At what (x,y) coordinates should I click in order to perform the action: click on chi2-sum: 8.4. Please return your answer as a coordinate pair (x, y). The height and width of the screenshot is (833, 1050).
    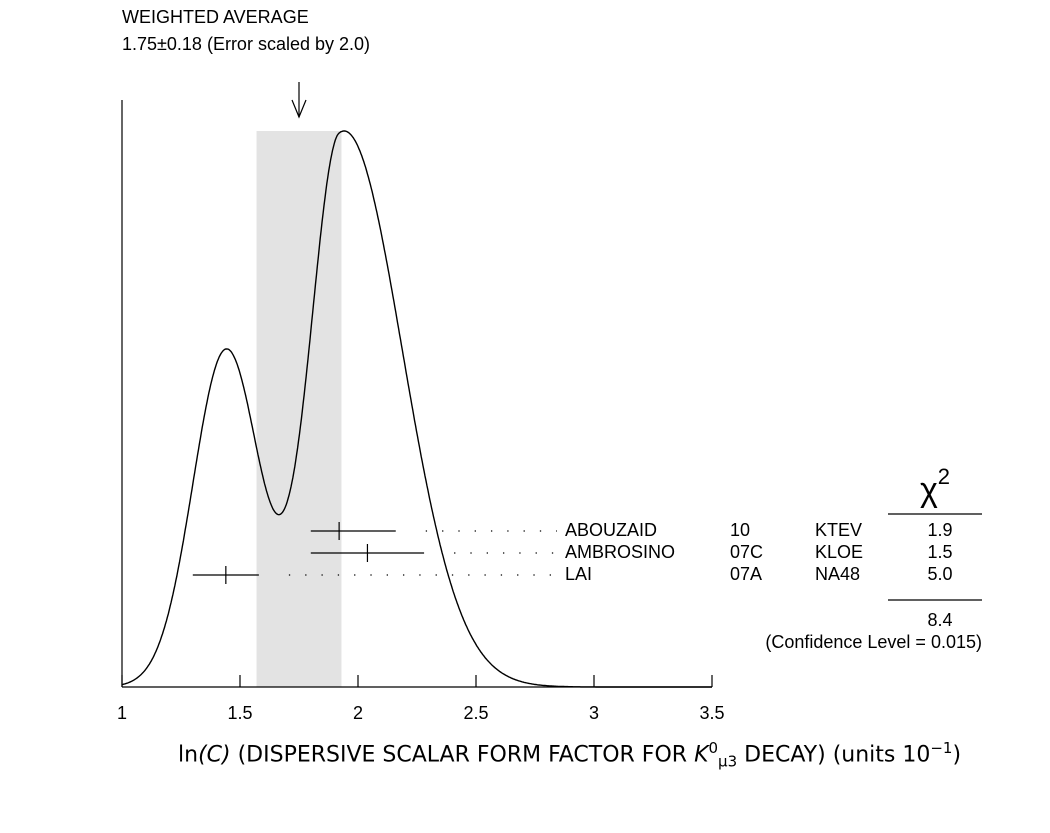
    Looking at the image, I should click on (939, 620).